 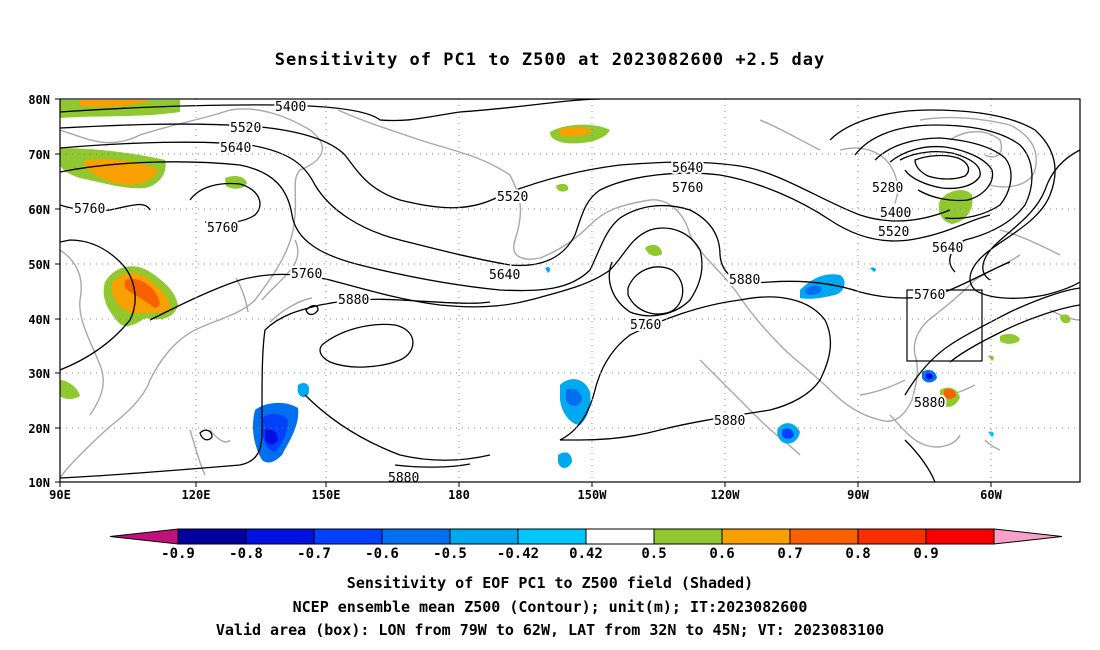 What do you see at coordinates (178, 554) in the screenshot?
I see `colorbar-label: -0.9` at bounding box center [178, 554].